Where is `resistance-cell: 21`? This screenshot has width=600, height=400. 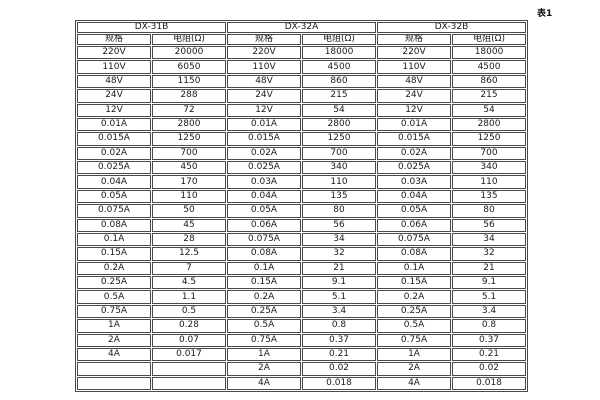
resistance-cell: 21 is located at coordinates (489, 268).